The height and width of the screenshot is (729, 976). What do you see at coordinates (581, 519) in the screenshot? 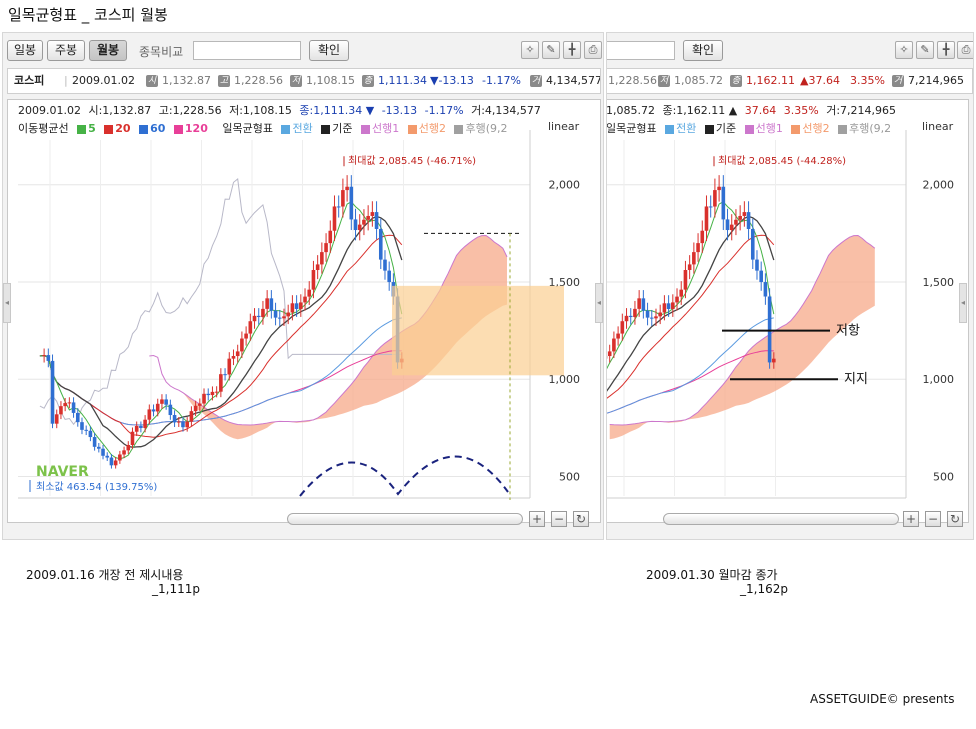
I see `refresh-button: ↻` at bounding box center [581, 519].